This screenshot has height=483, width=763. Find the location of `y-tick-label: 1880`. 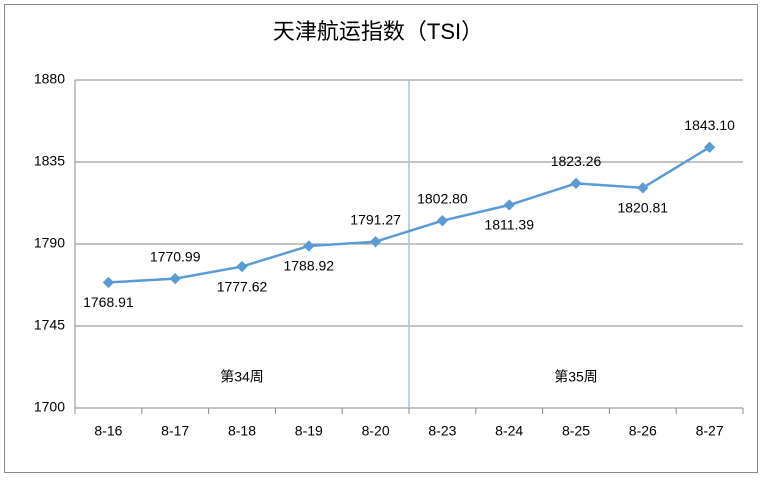

y-tick-label: 1880 is located at coordinates (49, 79).